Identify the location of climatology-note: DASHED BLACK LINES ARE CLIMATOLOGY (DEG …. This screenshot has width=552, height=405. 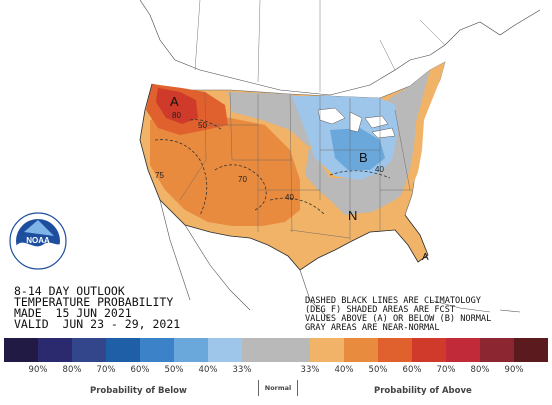
(398, 315).